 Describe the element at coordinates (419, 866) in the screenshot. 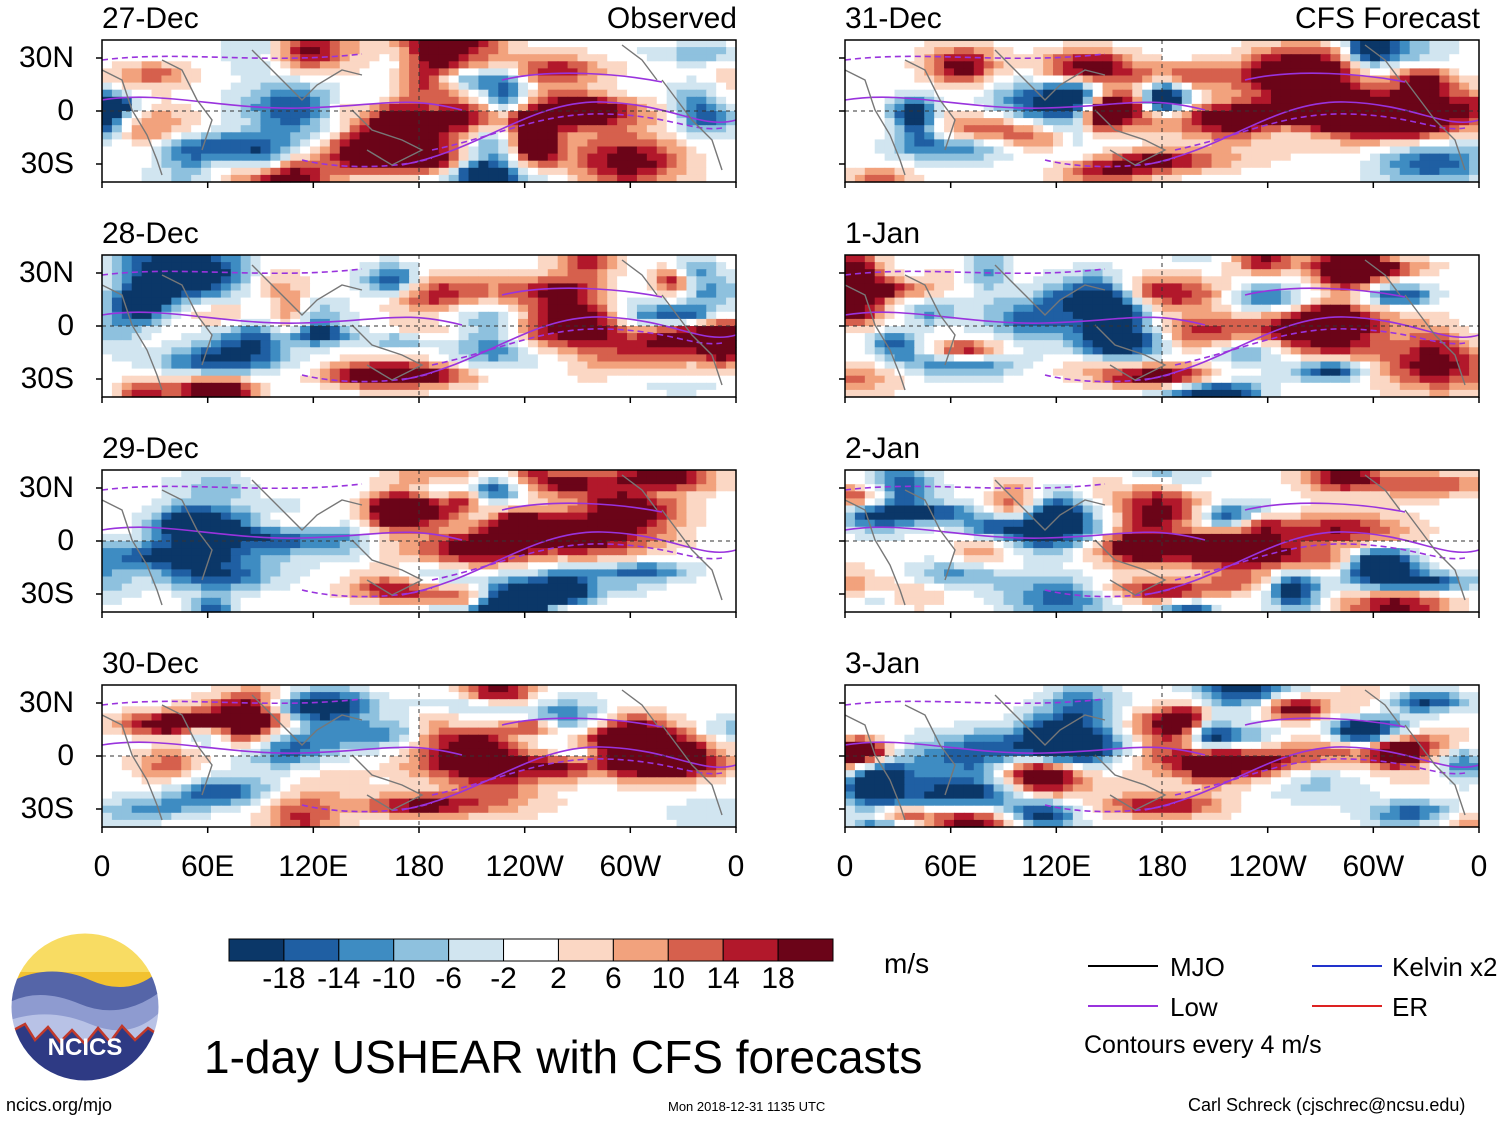

I see `lon-label-0-3: 180` at that location.